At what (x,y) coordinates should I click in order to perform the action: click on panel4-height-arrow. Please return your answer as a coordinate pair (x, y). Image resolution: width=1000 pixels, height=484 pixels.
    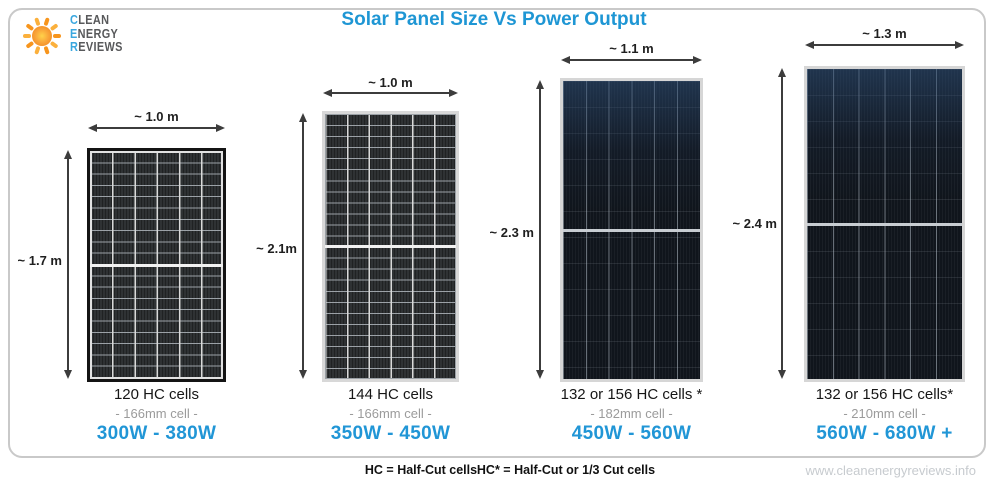
    Looking at the image, I should click on (782, 223).